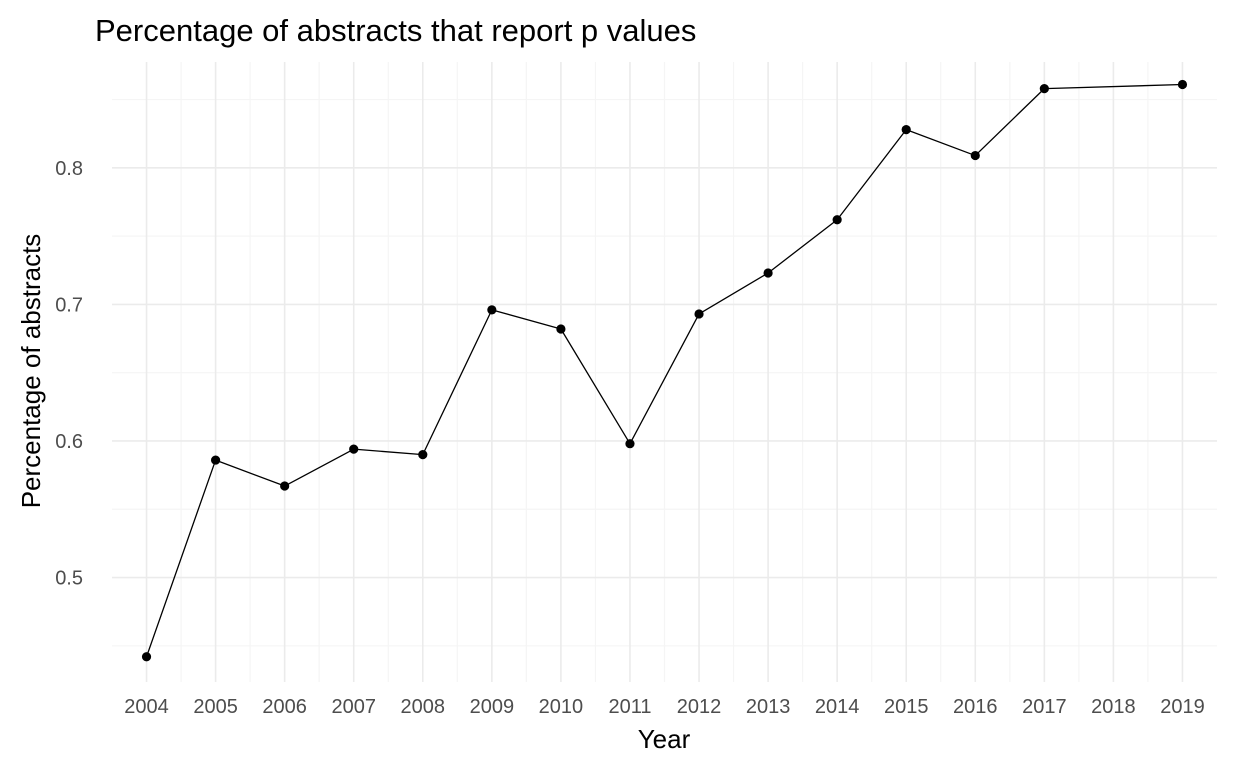  Describe the element at coordinates (837, 707) in the screenshot. I see `x-tick-label: 2014` at that location.